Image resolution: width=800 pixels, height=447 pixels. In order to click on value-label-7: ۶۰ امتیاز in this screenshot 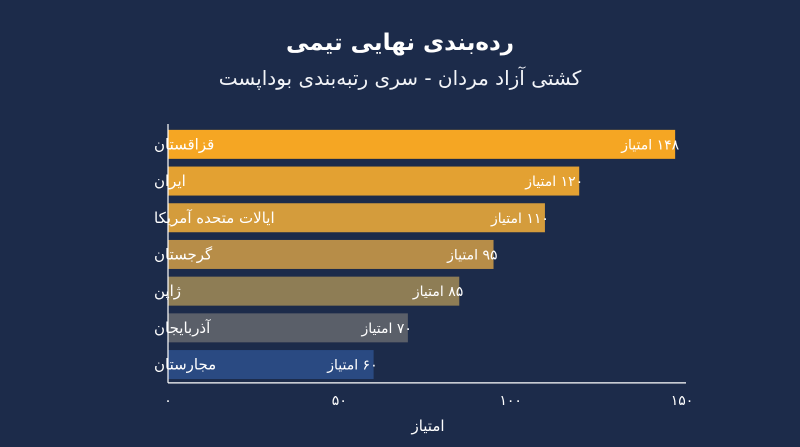, I will do `click(351, 366)`.